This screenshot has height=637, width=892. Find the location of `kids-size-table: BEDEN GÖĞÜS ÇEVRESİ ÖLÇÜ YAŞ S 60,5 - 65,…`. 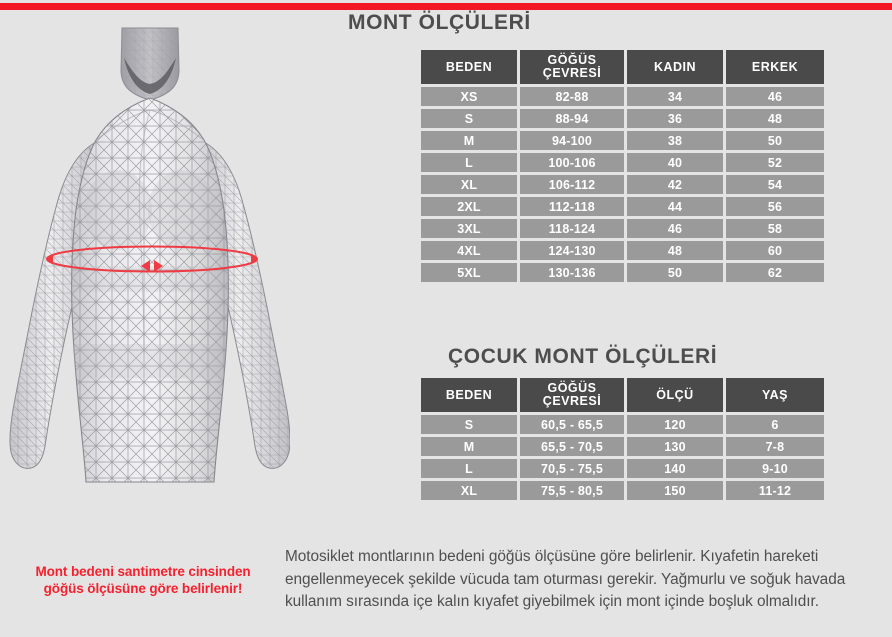

kids-size-table: BEDEN GÖĞÜS ÇEVRESİ ÖLÇÜ YAŞ S 60,5 - 65,… is located at coordinates (622, 439).